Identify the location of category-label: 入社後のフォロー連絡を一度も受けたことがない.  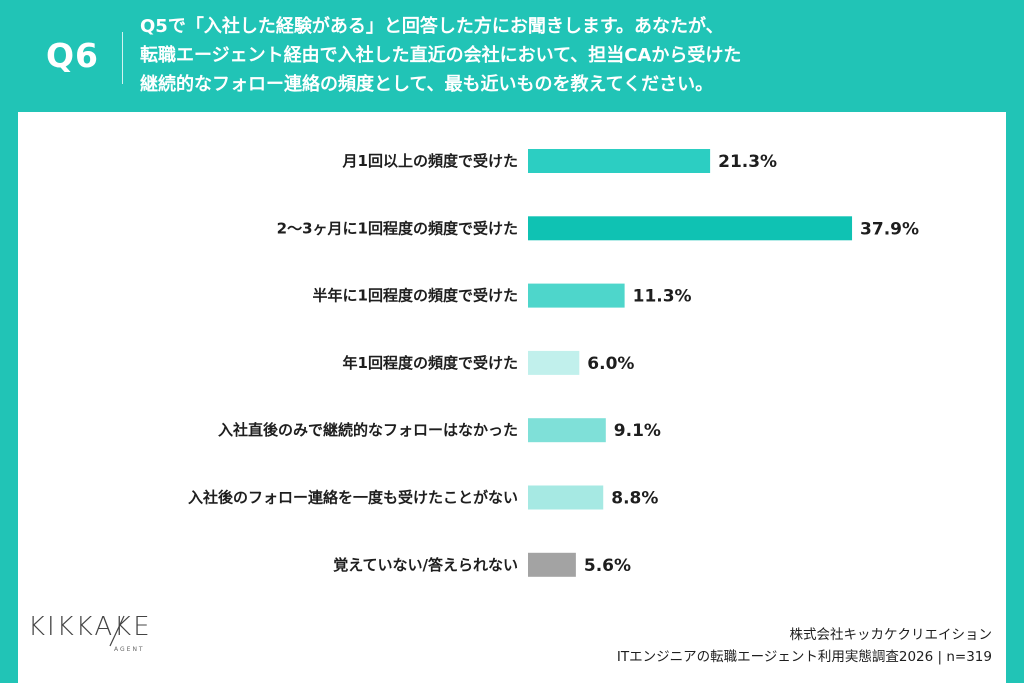
(353, 498).